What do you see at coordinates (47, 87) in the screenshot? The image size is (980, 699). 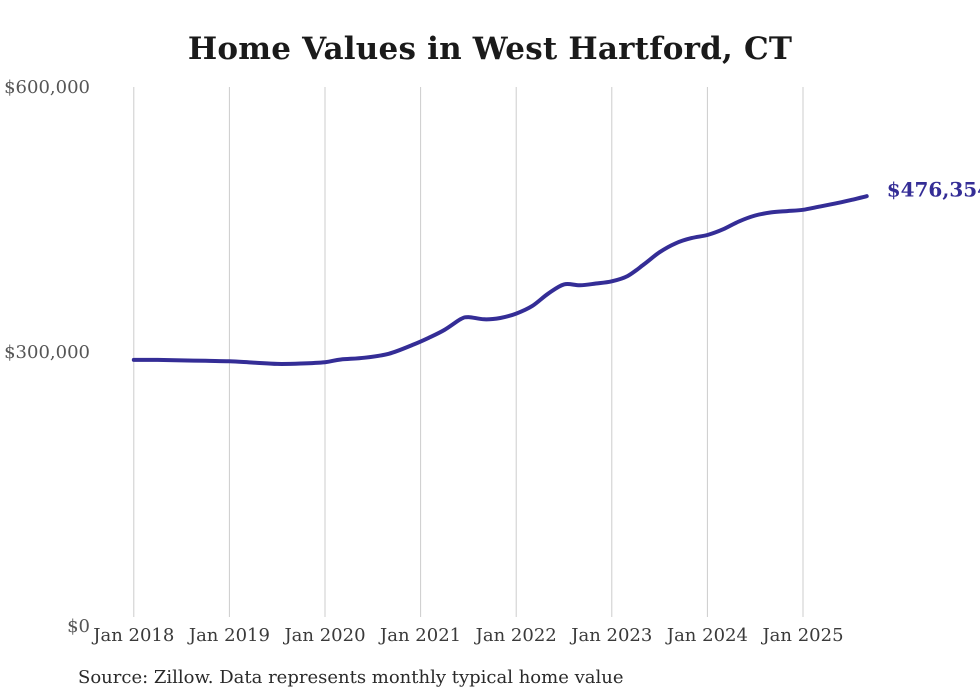 I see `y-axis-tick-label: $600,000` at bounding box center [47, 87].